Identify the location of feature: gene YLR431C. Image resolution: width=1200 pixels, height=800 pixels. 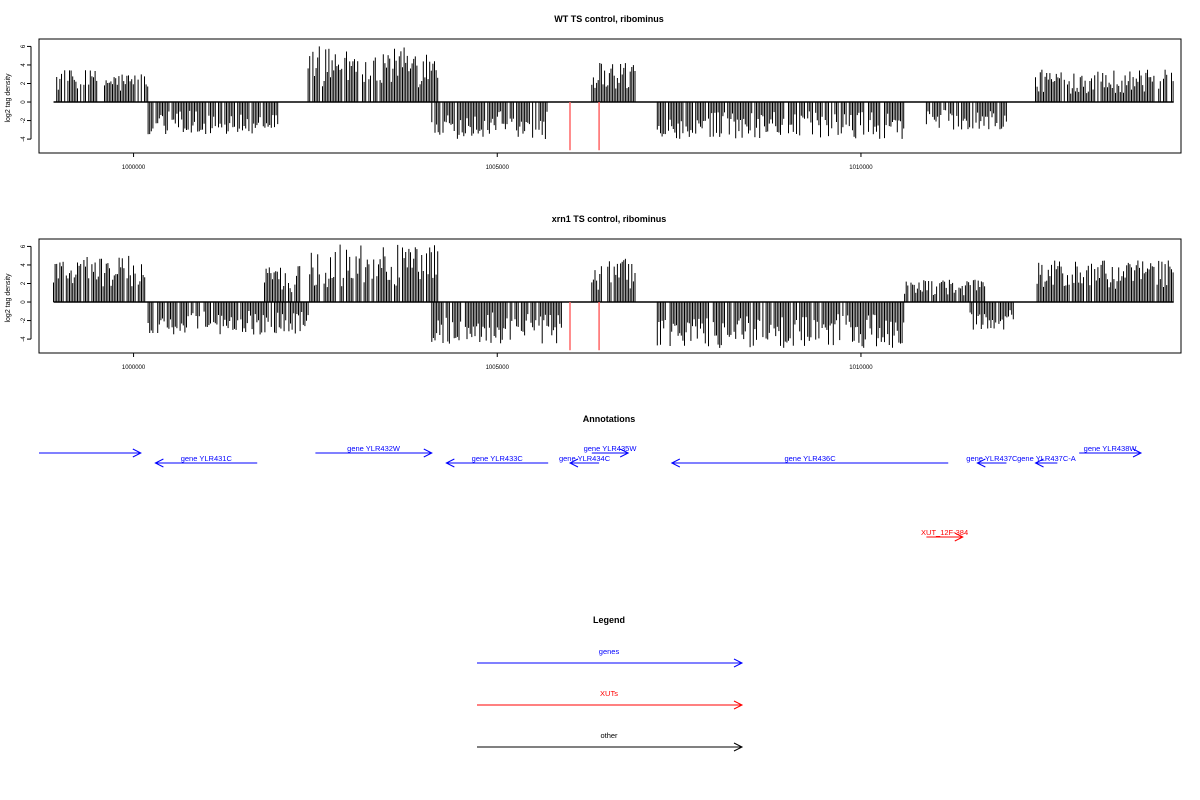
(206, 461).